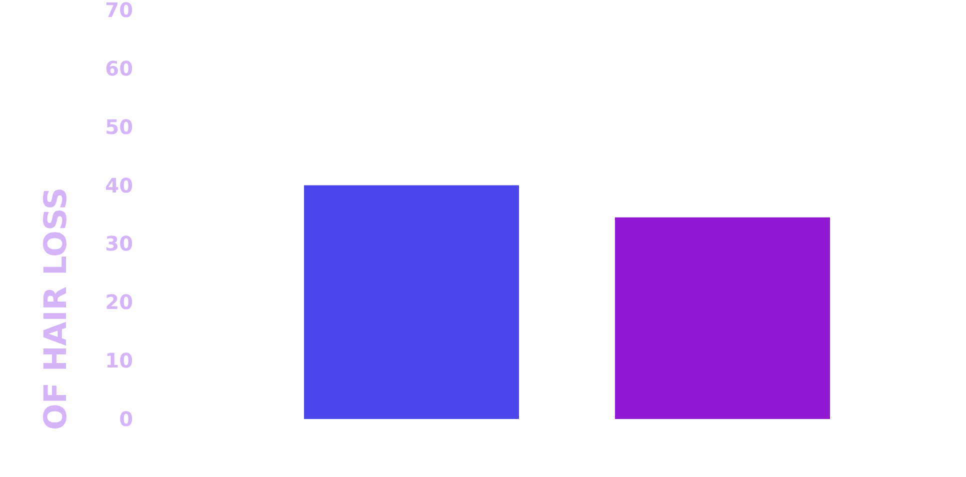  I want to click on y-tick-label: 30, so click(119, 244).